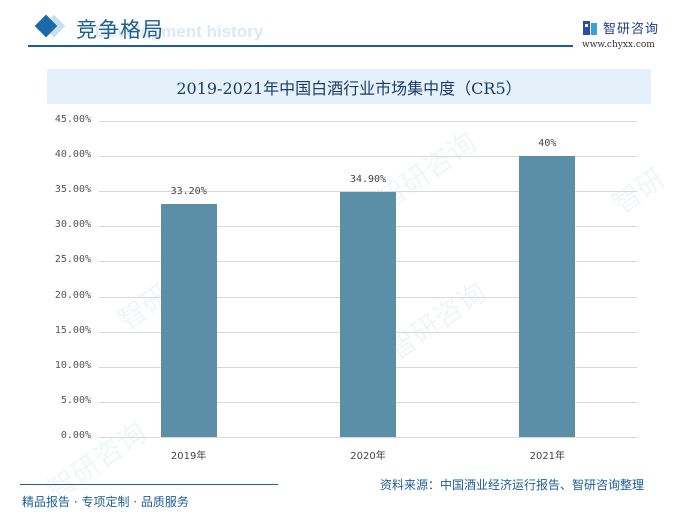 This screenshot has height=521, width=694. I want to click on chart-title-bar: 2019-2021年中国白酒行业市场集中度（CR5）, so click(349, 86).